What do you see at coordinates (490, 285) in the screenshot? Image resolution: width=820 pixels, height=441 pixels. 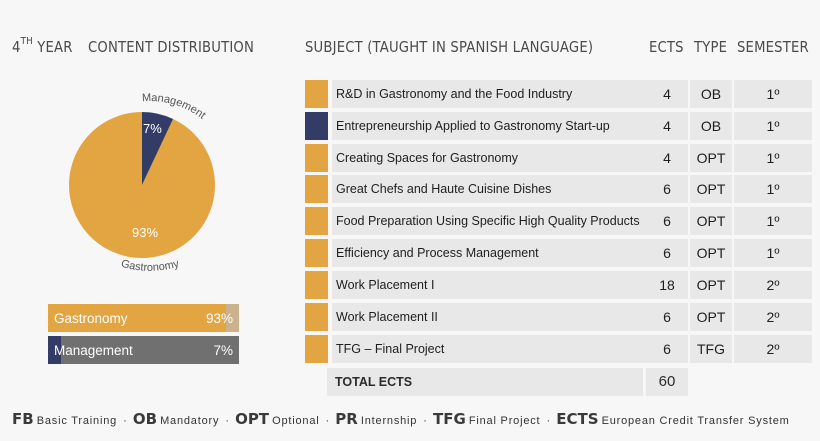 I see `subject-name: Work Placement I` at bounding box center [490, 285].